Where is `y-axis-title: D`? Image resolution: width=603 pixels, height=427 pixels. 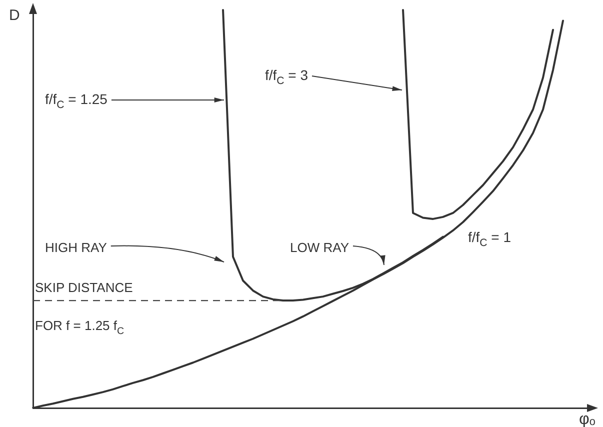
y-axis-title: D is located at coordinates (14, 15).